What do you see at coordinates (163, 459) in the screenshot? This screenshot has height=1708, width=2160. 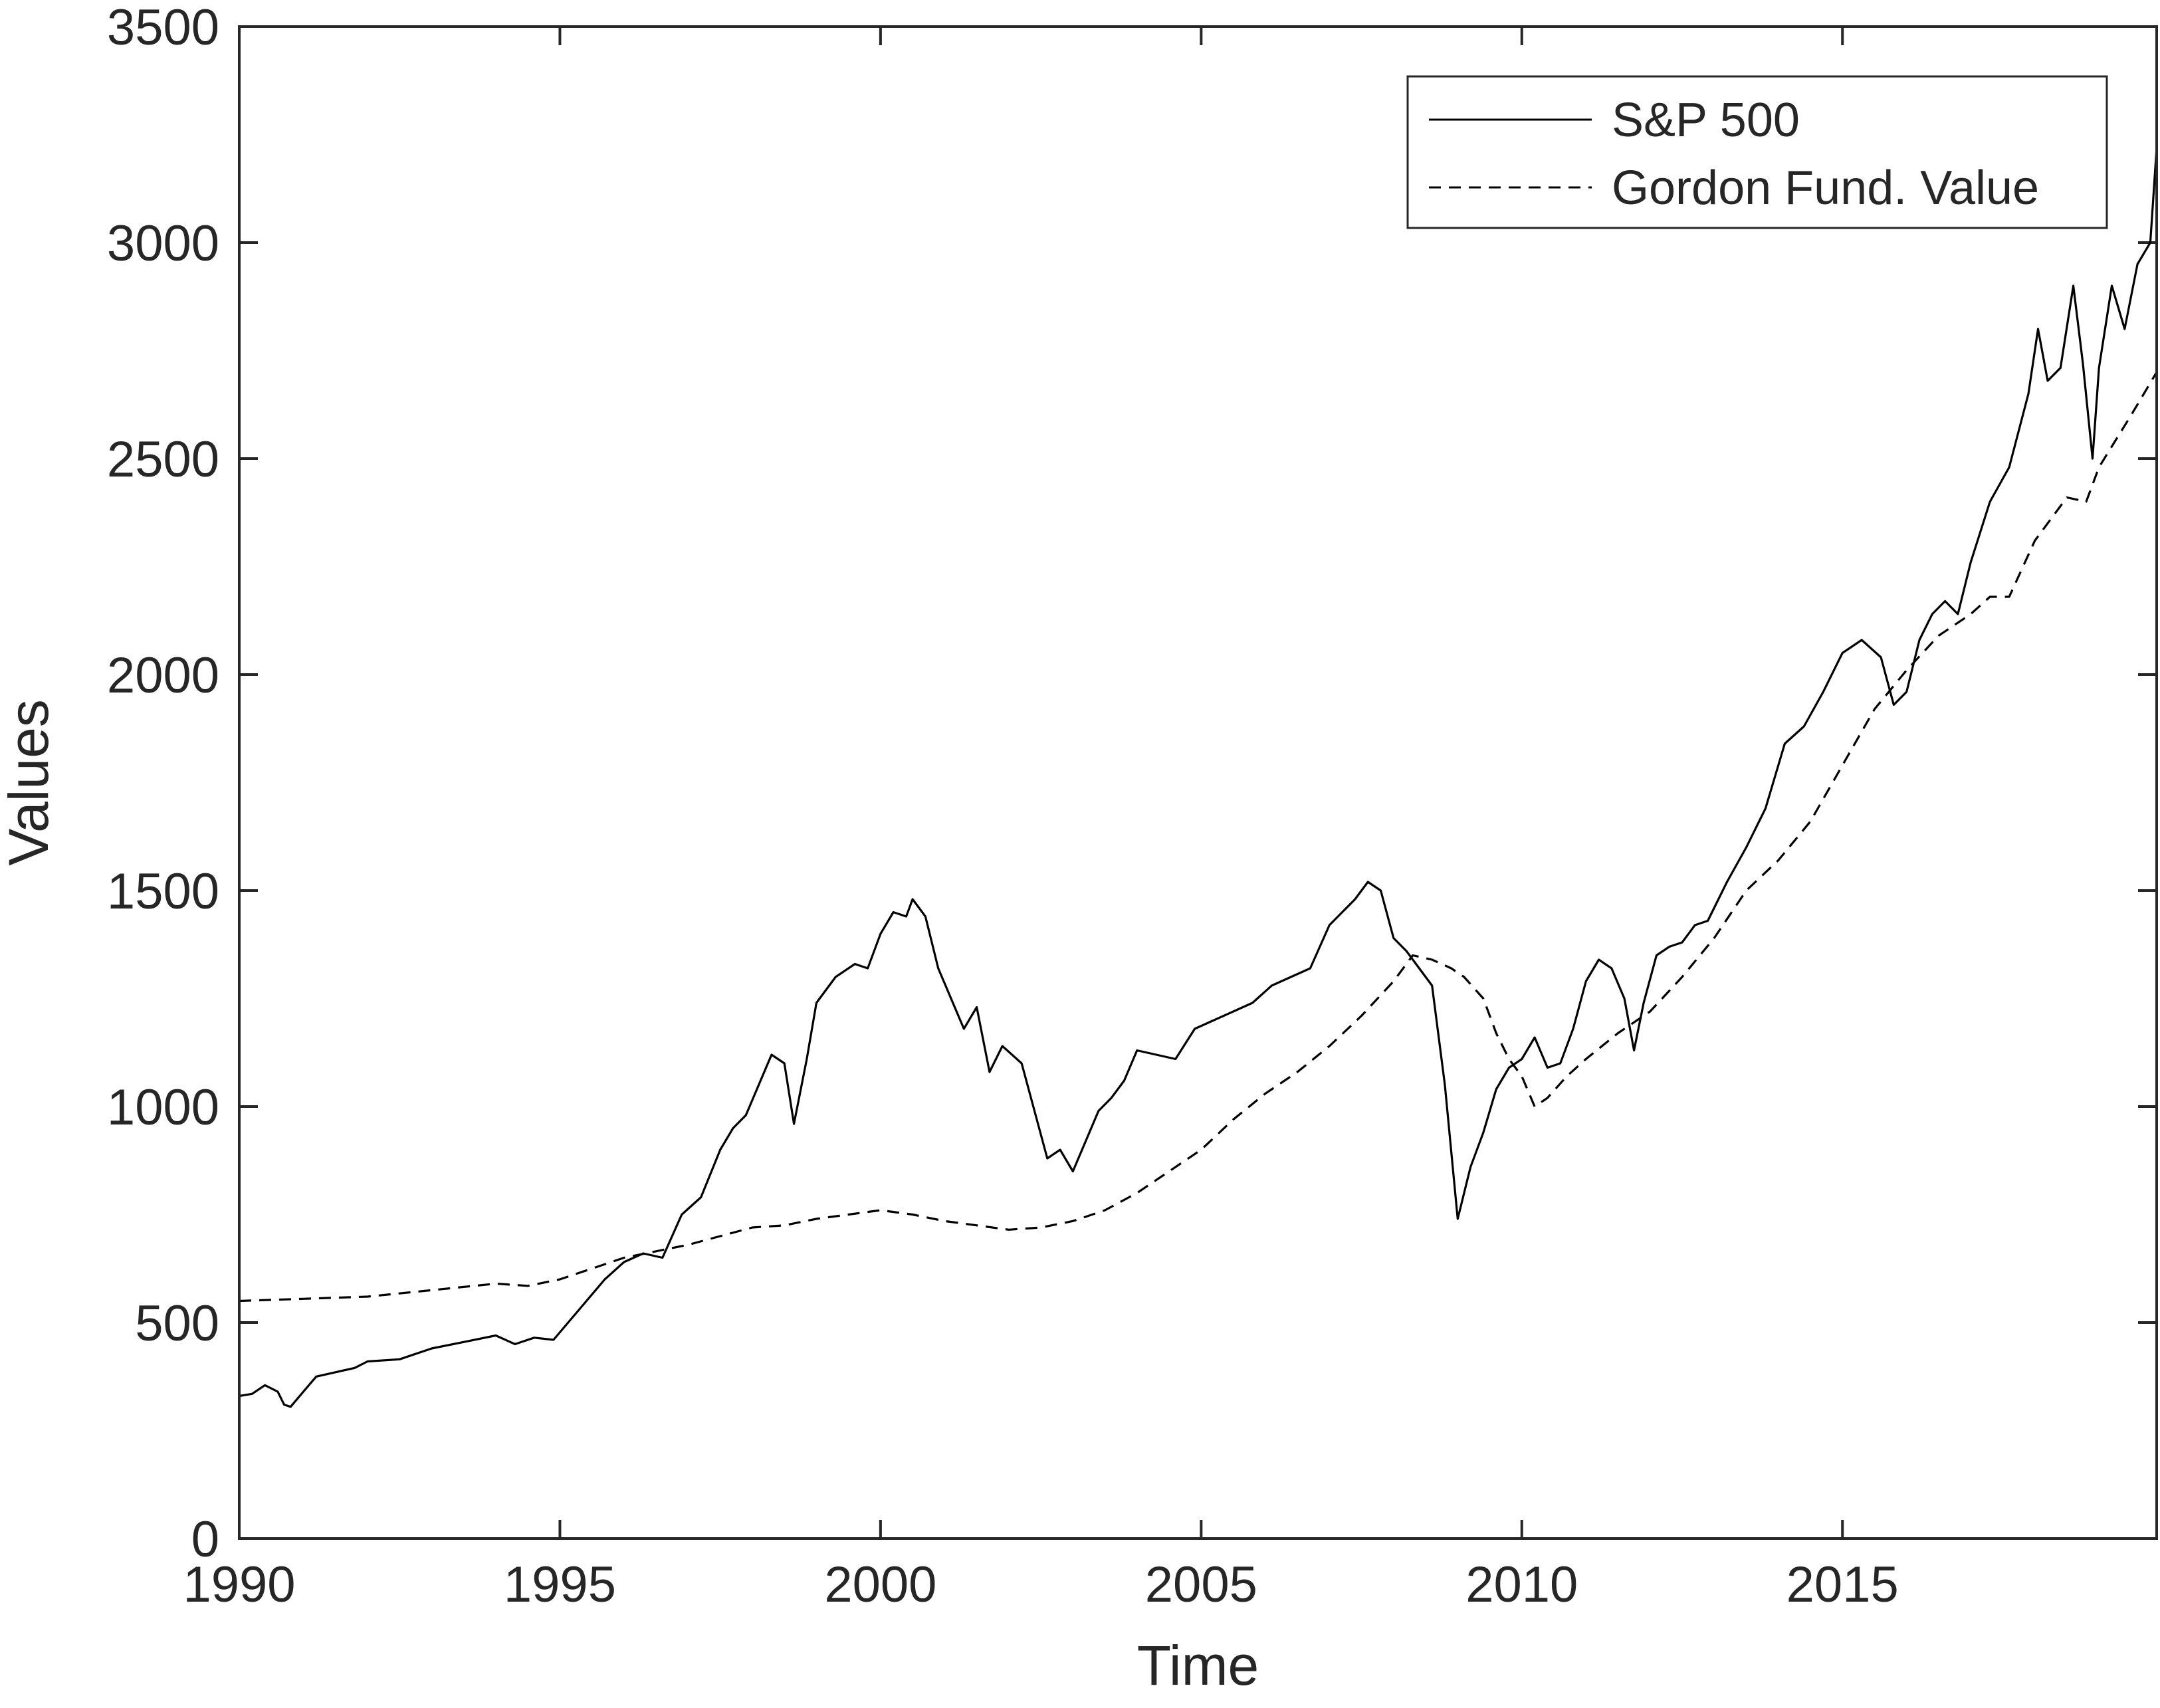 I see `y-tick-label: 2500` at bounding box center [163, 459].